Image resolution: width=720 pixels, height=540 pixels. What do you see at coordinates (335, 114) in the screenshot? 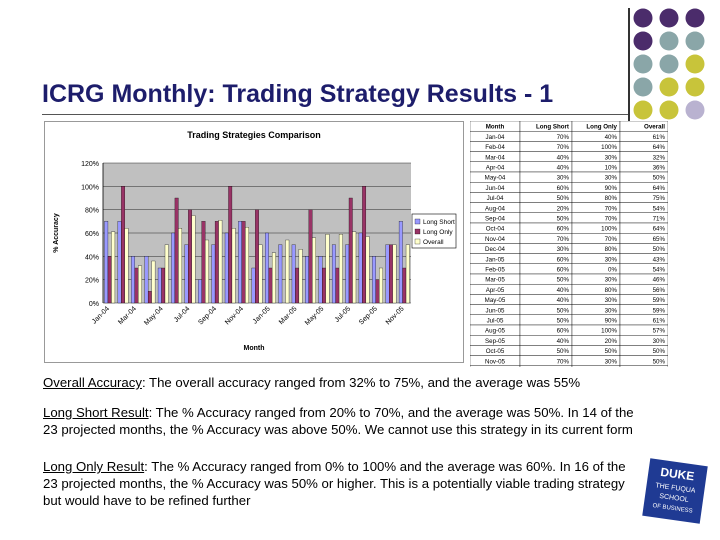
I see `title-underline` at bounding box center [335, 114].